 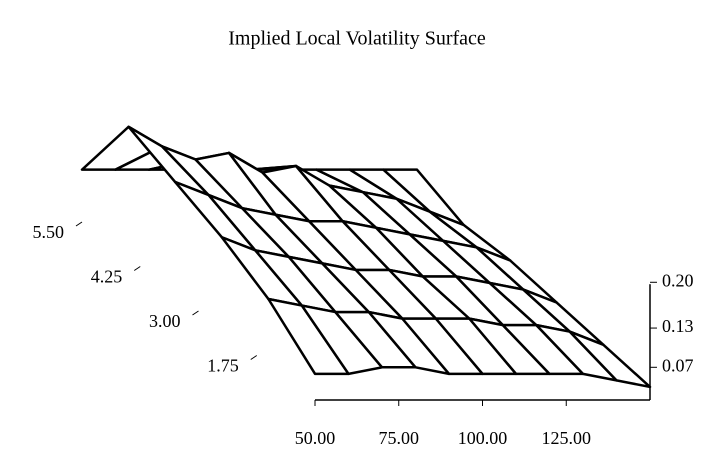 I want to click on y-tick-label: 5.50, so click(x=49, y=232).